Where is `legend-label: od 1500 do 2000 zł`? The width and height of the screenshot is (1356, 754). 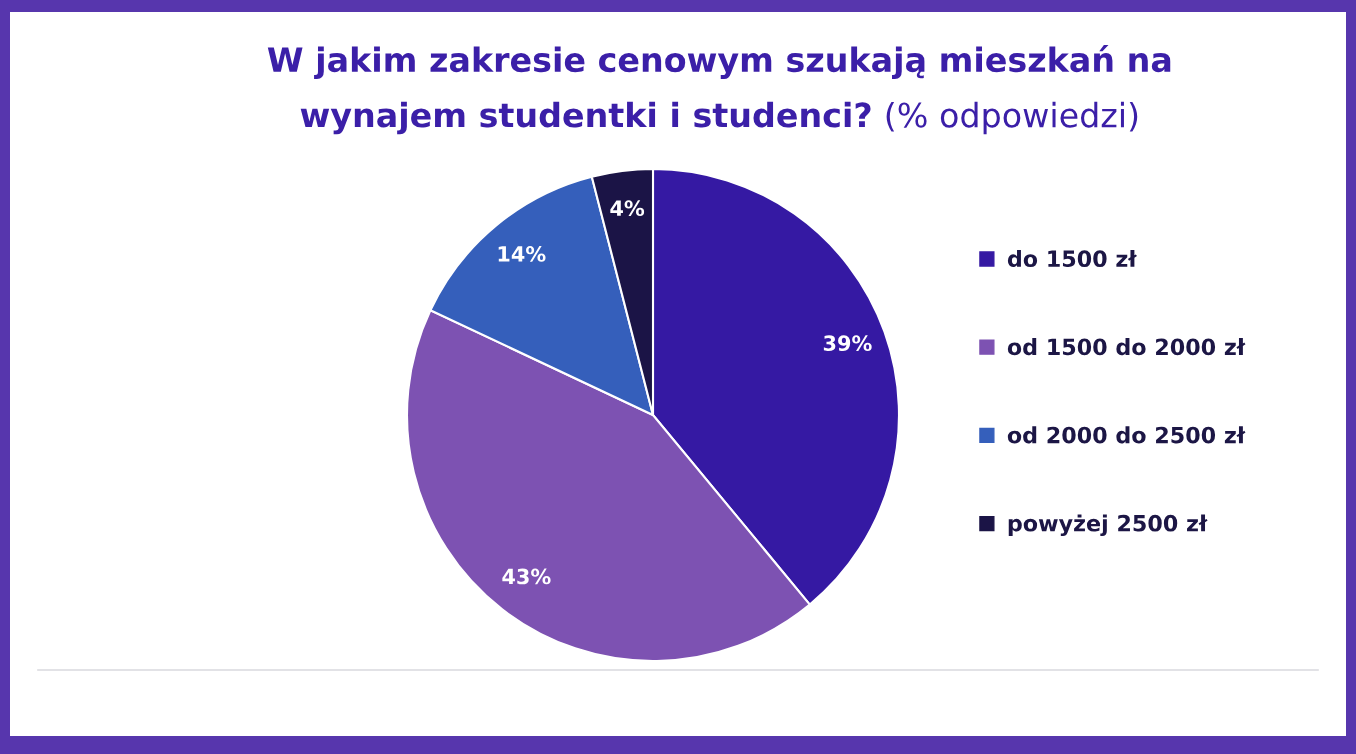
legend-label: od 1500 do 2000 zł is located at coordinates (1126, 347).